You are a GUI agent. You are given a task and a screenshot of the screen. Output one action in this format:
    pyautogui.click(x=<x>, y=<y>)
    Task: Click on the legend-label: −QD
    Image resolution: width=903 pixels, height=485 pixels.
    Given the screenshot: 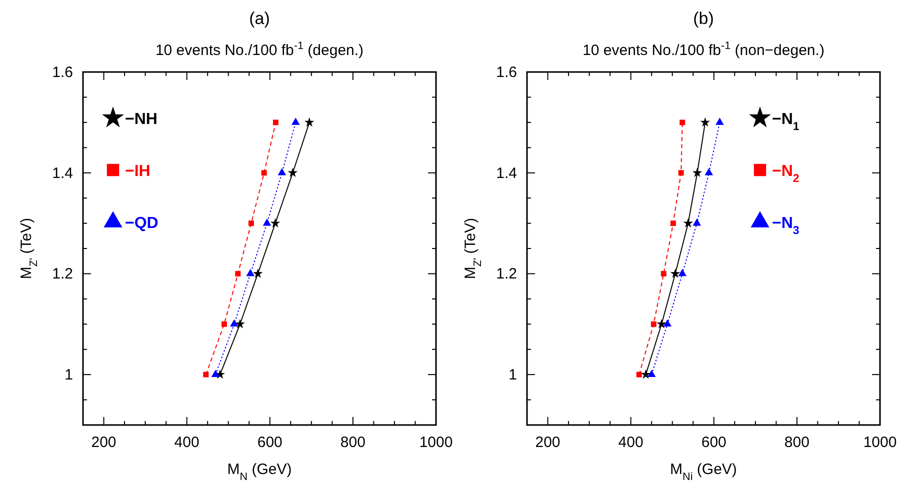 What is the action you would take?
    pyautogui.click(x=141, y=223)
    